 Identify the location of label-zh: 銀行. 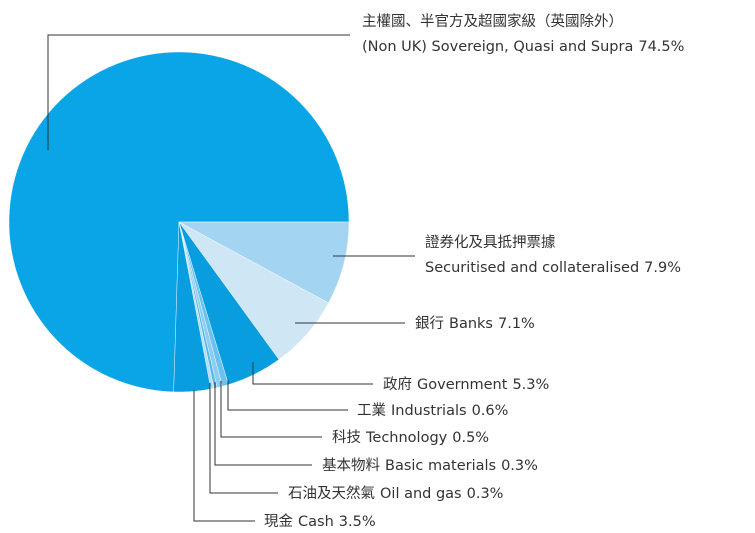
(429, 323).